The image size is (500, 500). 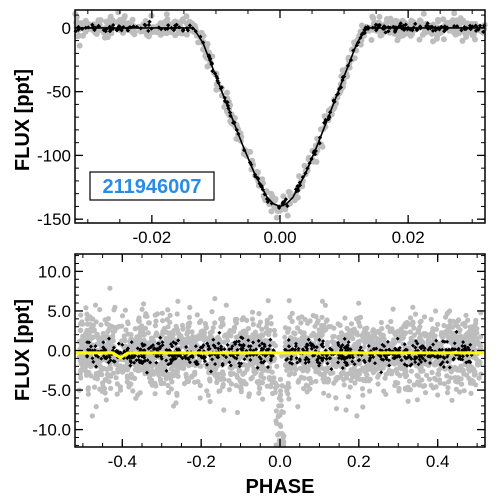 I want to click on y-tick-label: -10.0, so click(x=51, y=430).